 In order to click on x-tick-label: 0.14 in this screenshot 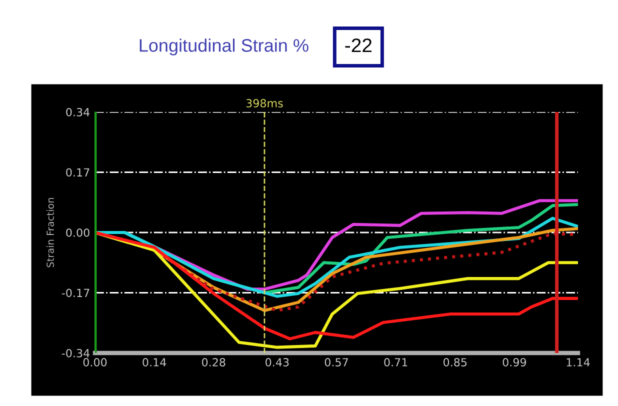, I will do `click(154, 362)`.